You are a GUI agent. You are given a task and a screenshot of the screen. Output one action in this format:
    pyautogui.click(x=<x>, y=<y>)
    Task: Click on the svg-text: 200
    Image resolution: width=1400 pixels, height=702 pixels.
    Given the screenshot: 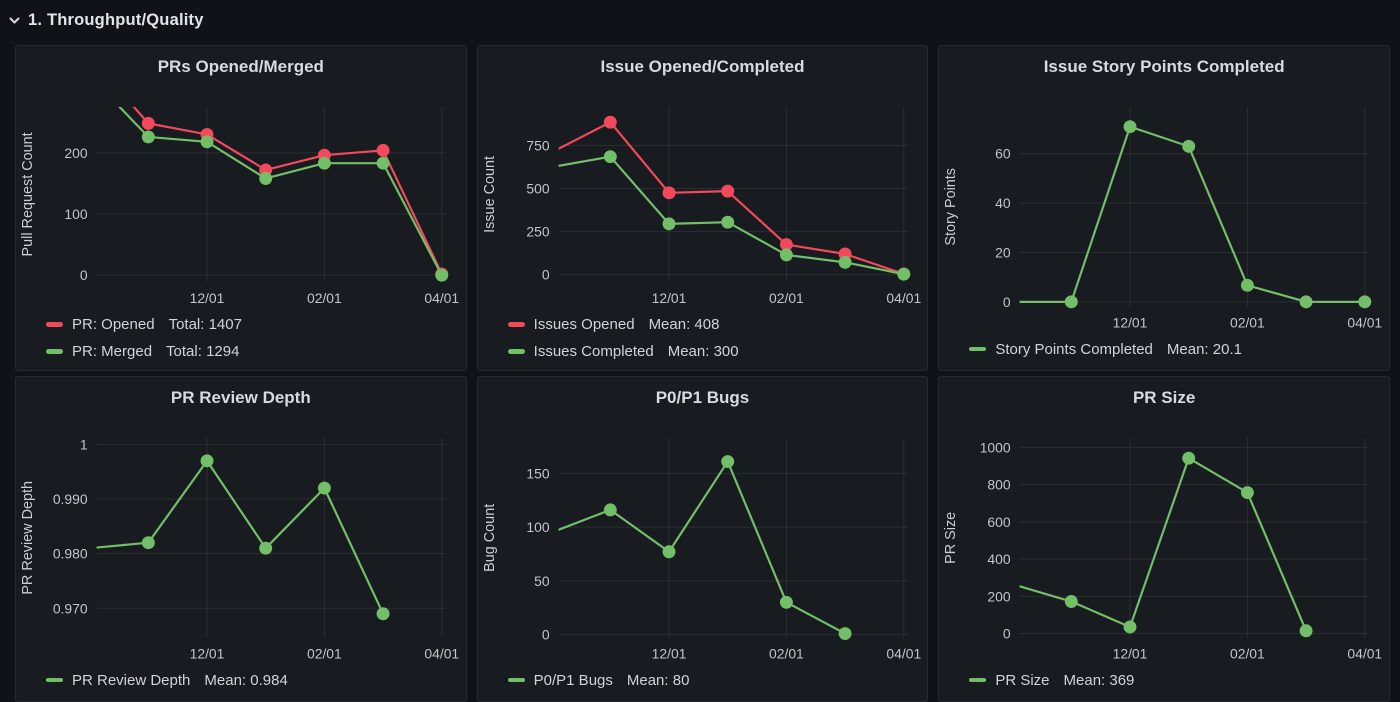 What is the action you would take?
    pyautogui.click(x=75, y=153)
    